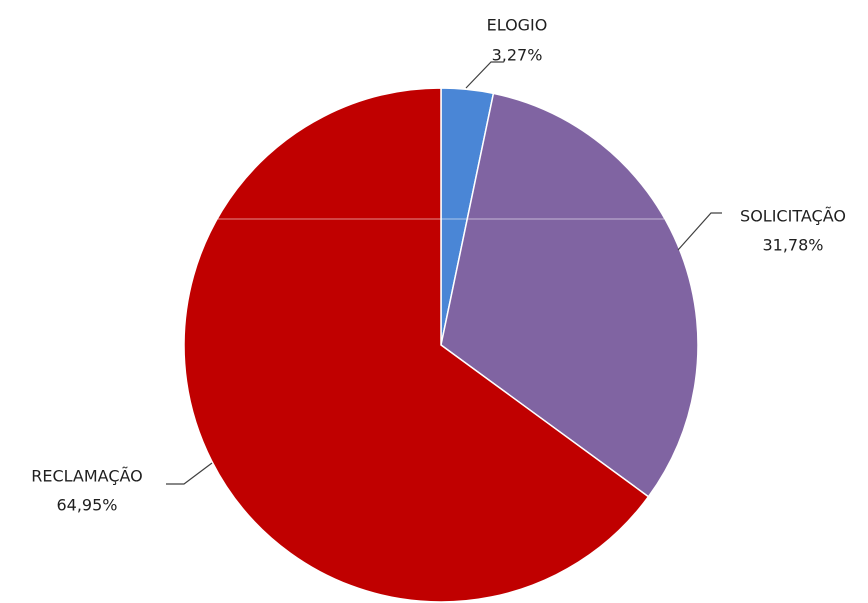 The width and height of the screenshot is (868, 603). Describe the element at coordinates (189, 473) in the screenshot. I see `leader-line-reclamacao` at that location.